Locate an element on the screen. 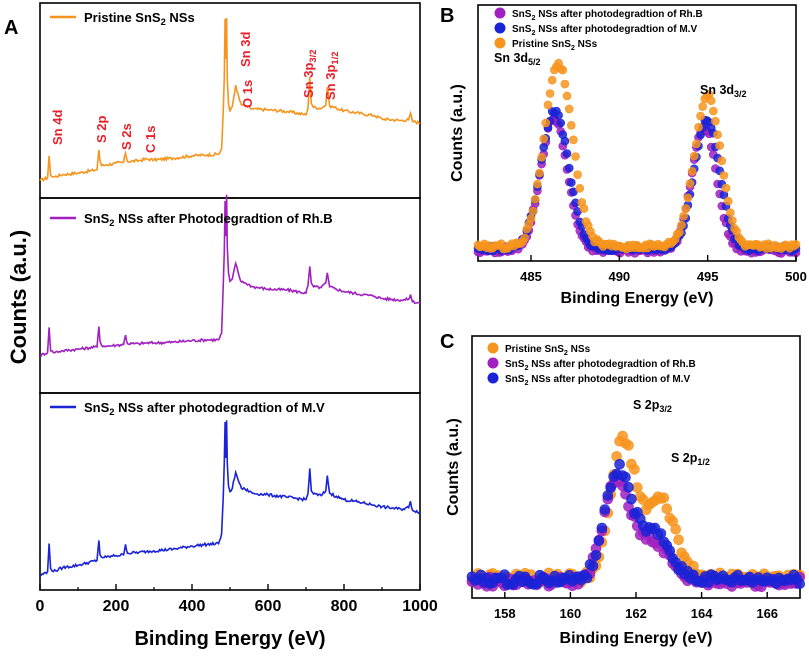 This screenshot has width=809, height=657. panel-letter-c: C is located at coordinates (447, 342).